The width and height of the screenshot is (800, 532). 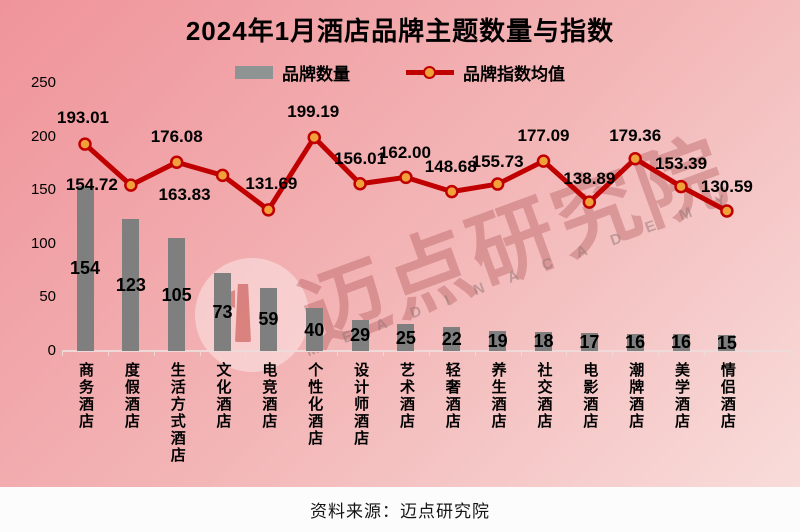 I want to click on category-label: 生活方式酒店, so click(x=177, y=413).